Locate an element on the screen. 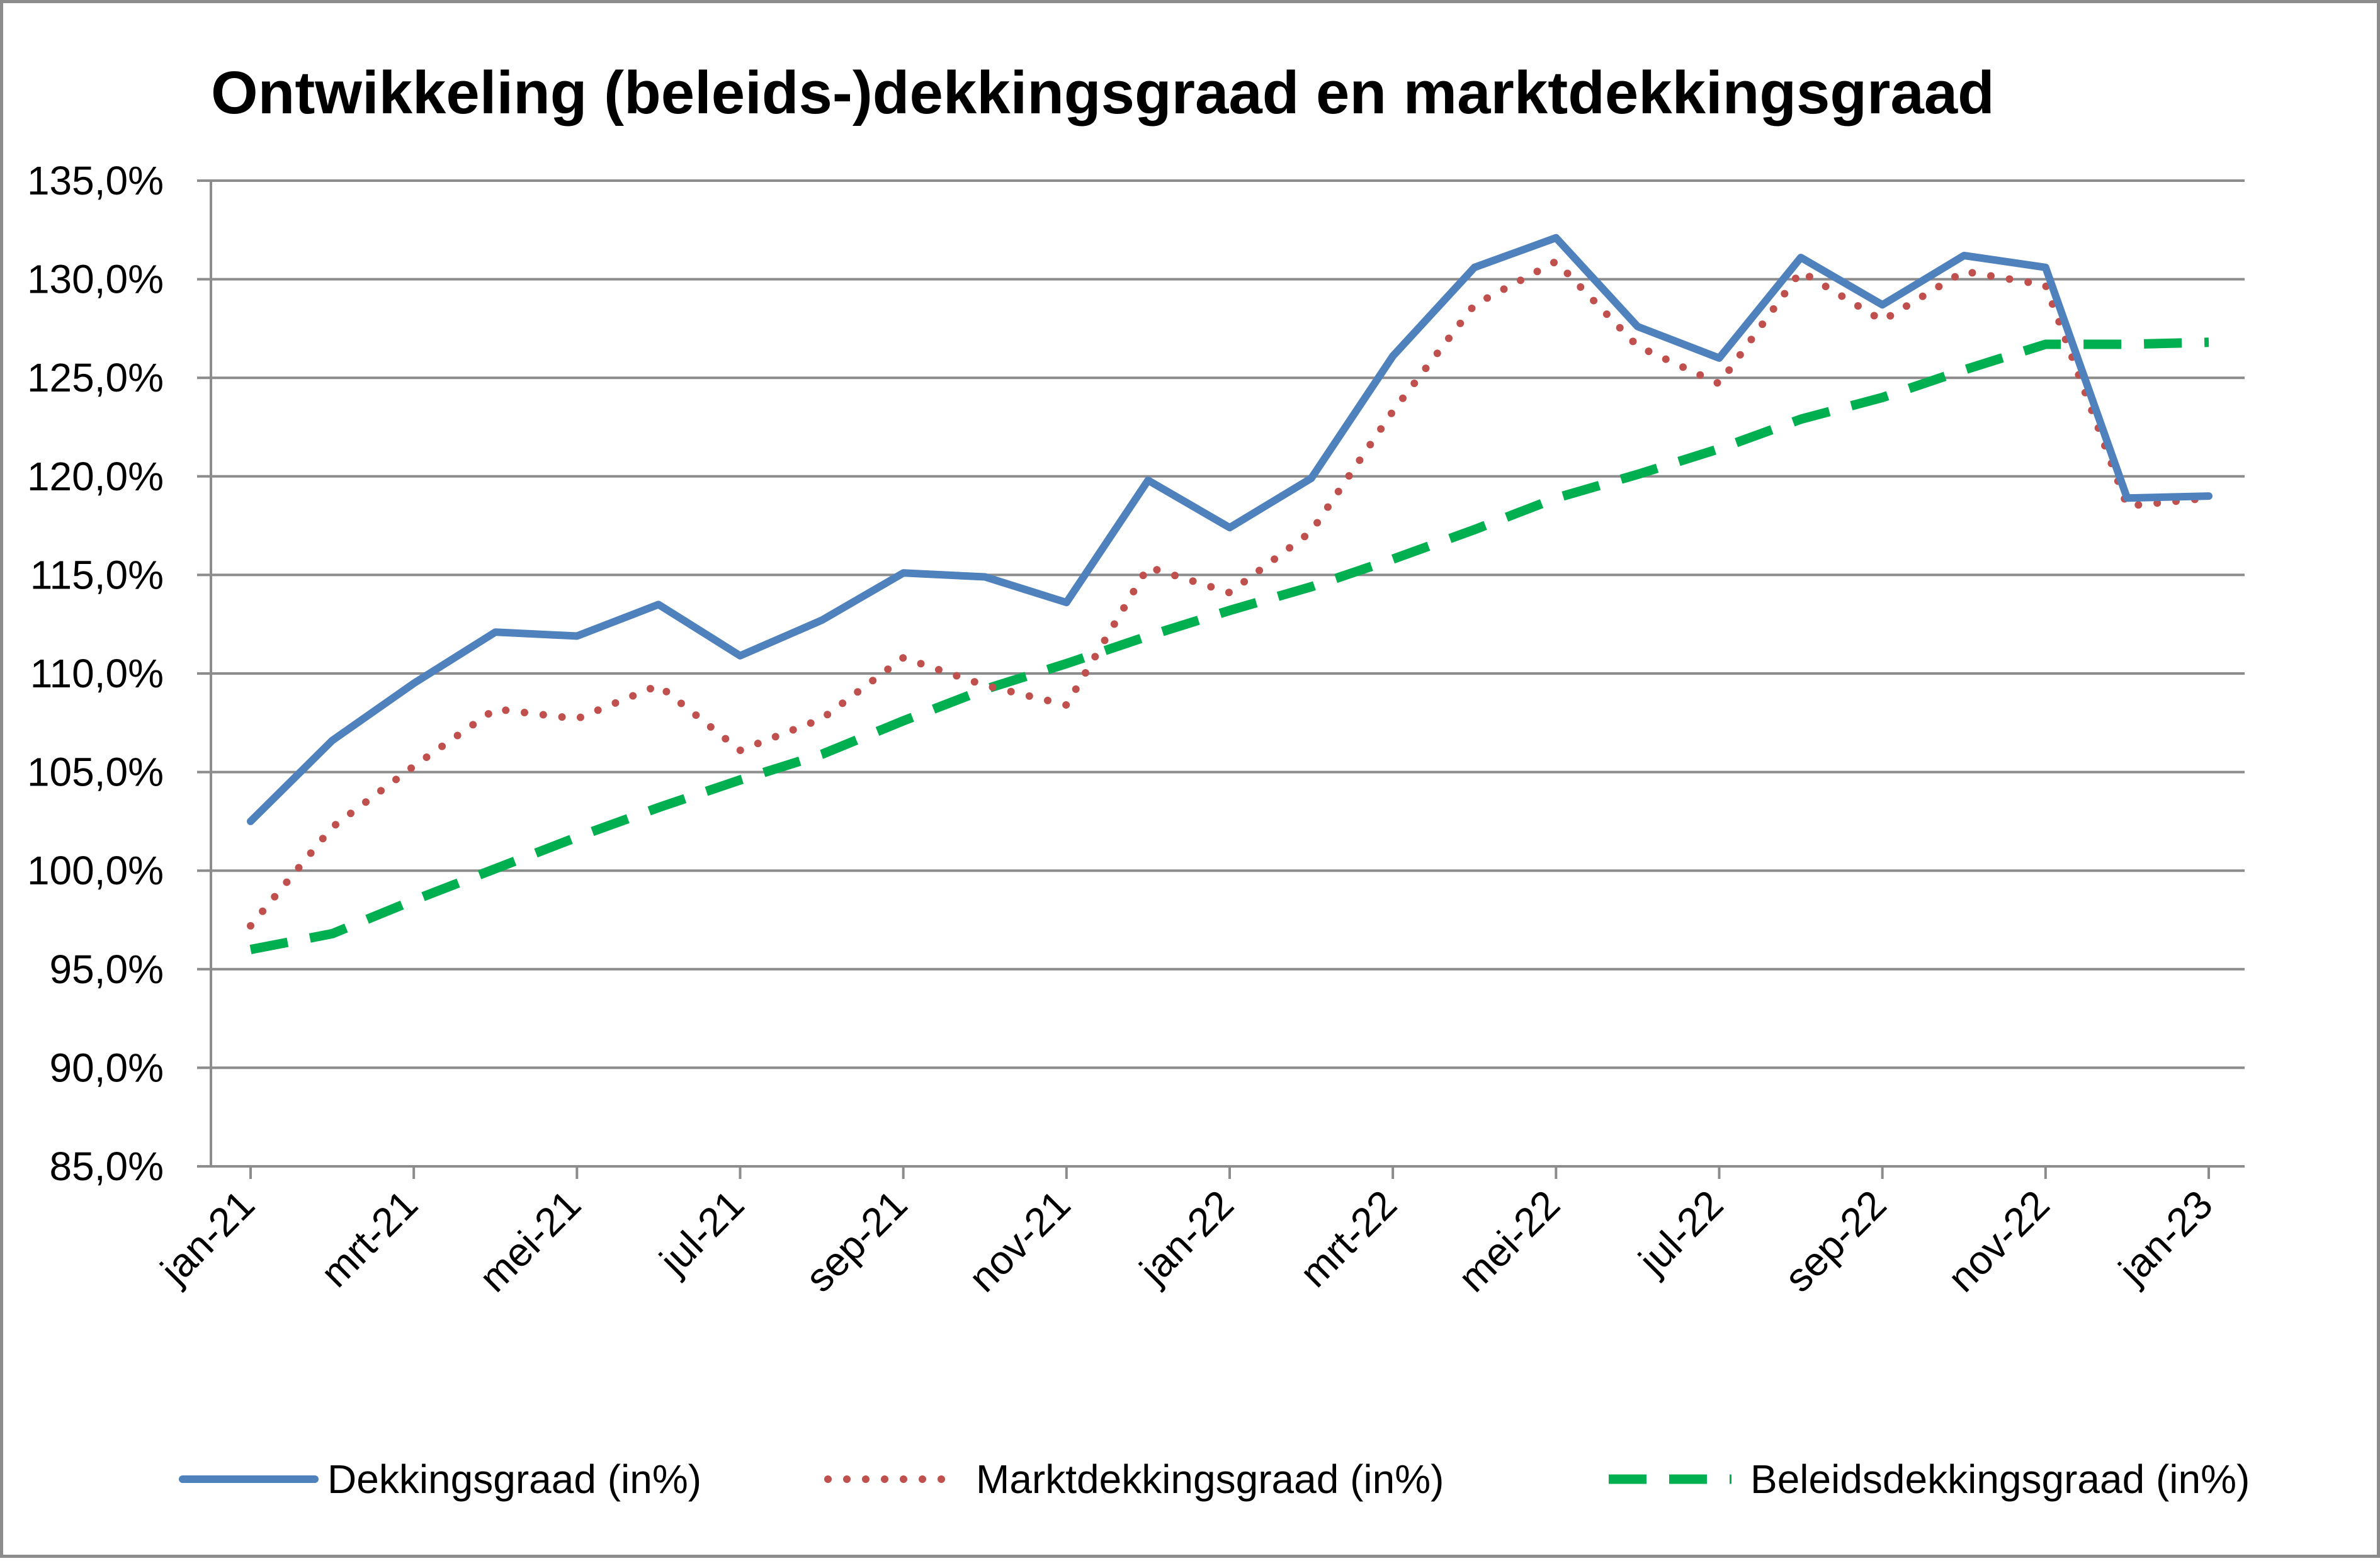 This screenshot has height=1561, width=2380. legend-label-1: Dekkingsgraad (in%) is located at coordinates (514, 1479).